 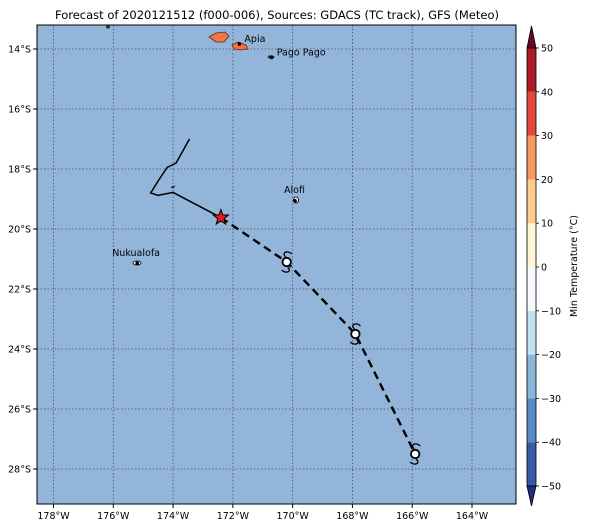 What do you see at coordinates (19, 470) in the screenshot?
I see `y-tick-label: 28°S` at bounding box center [19, 470].